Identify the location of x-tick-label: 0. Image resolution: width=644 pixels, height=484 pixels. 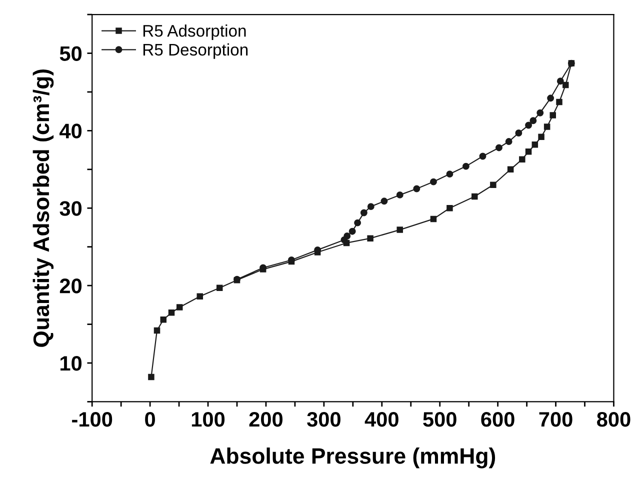
(150, 419).